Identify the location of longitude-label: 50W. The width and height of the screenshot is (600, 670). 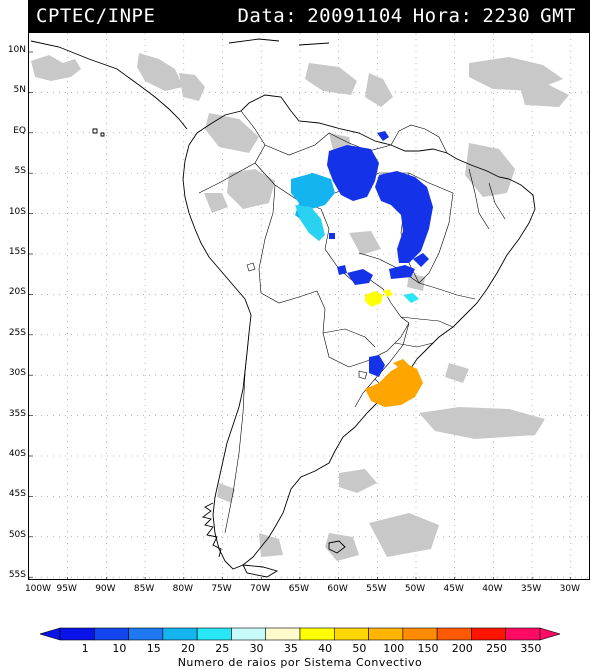
(415, 589).